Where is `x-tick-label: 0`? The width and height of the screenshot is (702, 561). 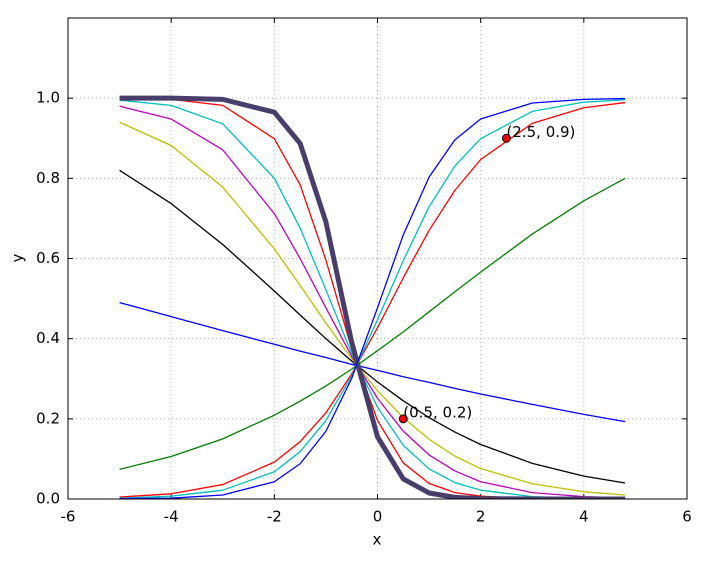
x-tick-label: 0 is located at coordinates (378, 517).